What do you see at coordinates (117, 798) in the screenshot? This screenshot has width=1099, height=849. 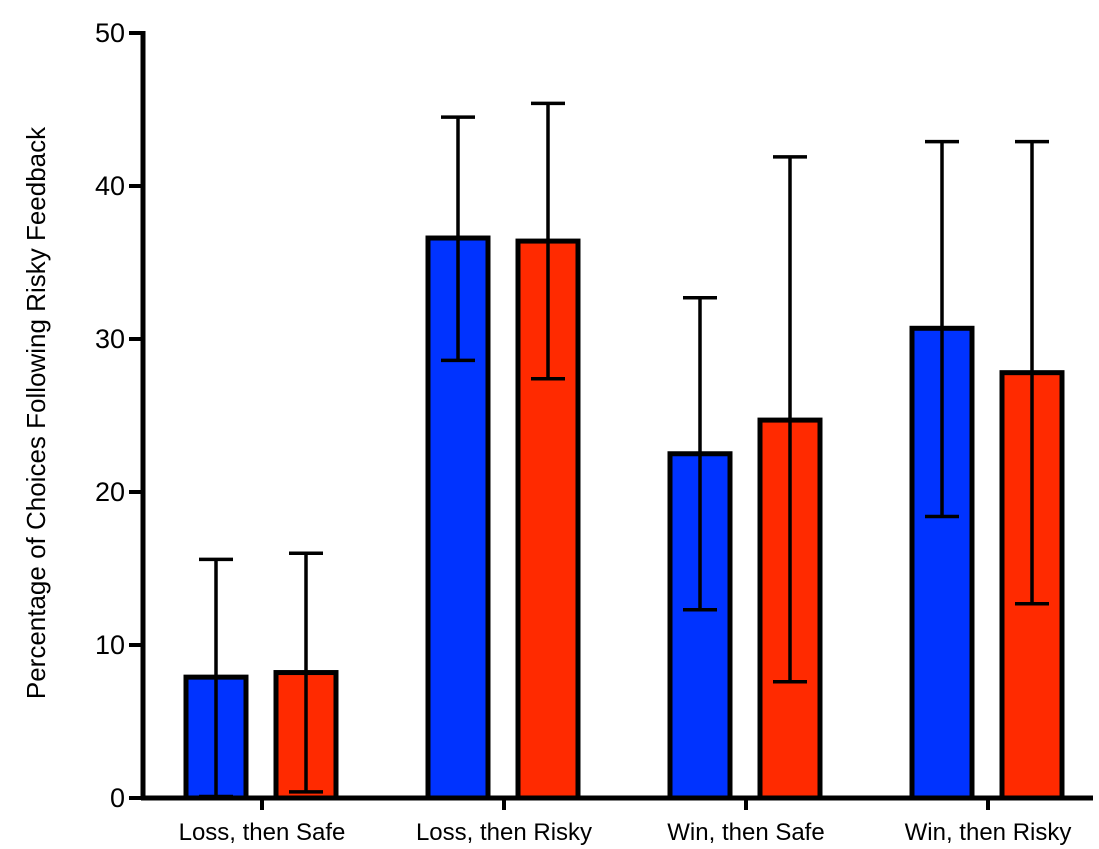 I see `y-tick-label: 0` at bounding box center [117, 798].